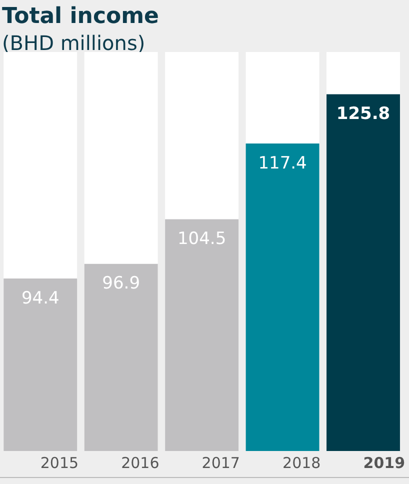  What do you see at coordinates (301, 463) in the screenshot?
I see `x-tick-label: 2018` at bounding box center [301, 463].